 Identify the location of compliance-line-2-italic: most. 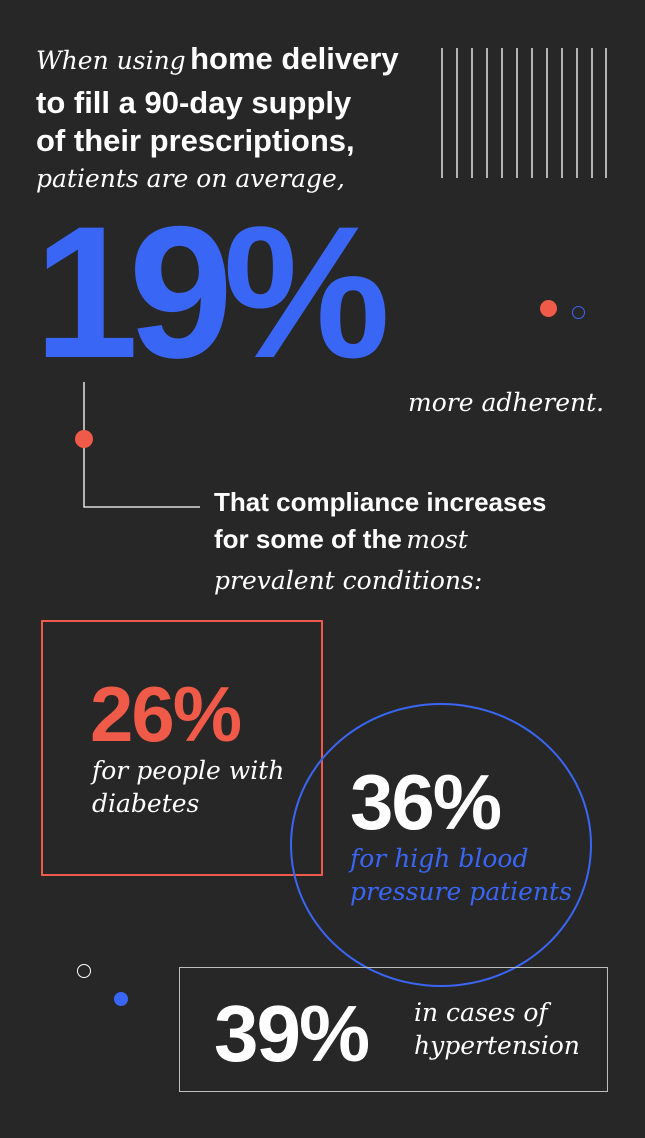
(437, 539).